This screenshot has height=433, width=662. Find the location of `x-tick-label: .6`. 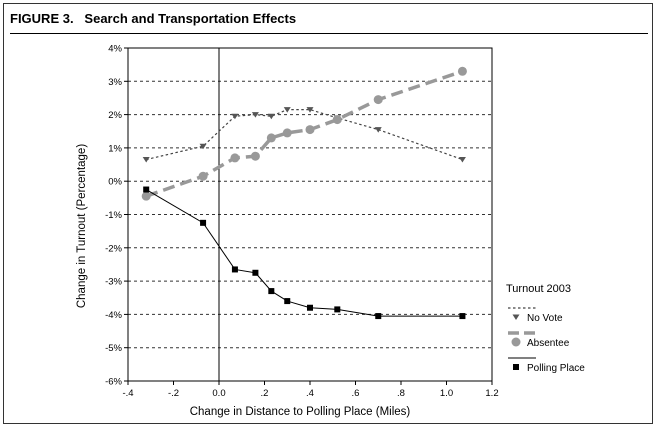

x-tick-label: .6 is located at coordinates (356, 393).